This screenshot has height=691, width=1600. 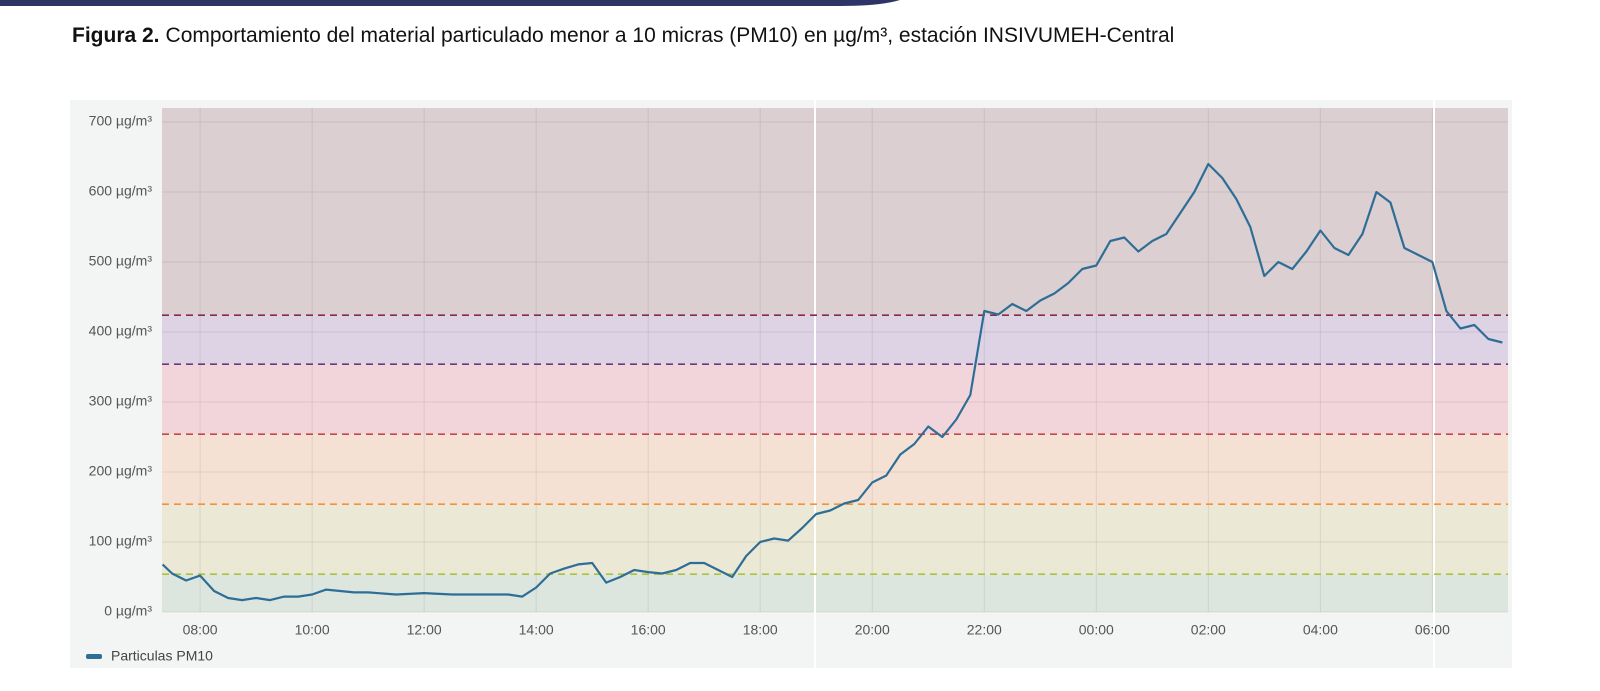 I want to click on y-tick-label: 500 µg/m³, so click(x=121, y=261).